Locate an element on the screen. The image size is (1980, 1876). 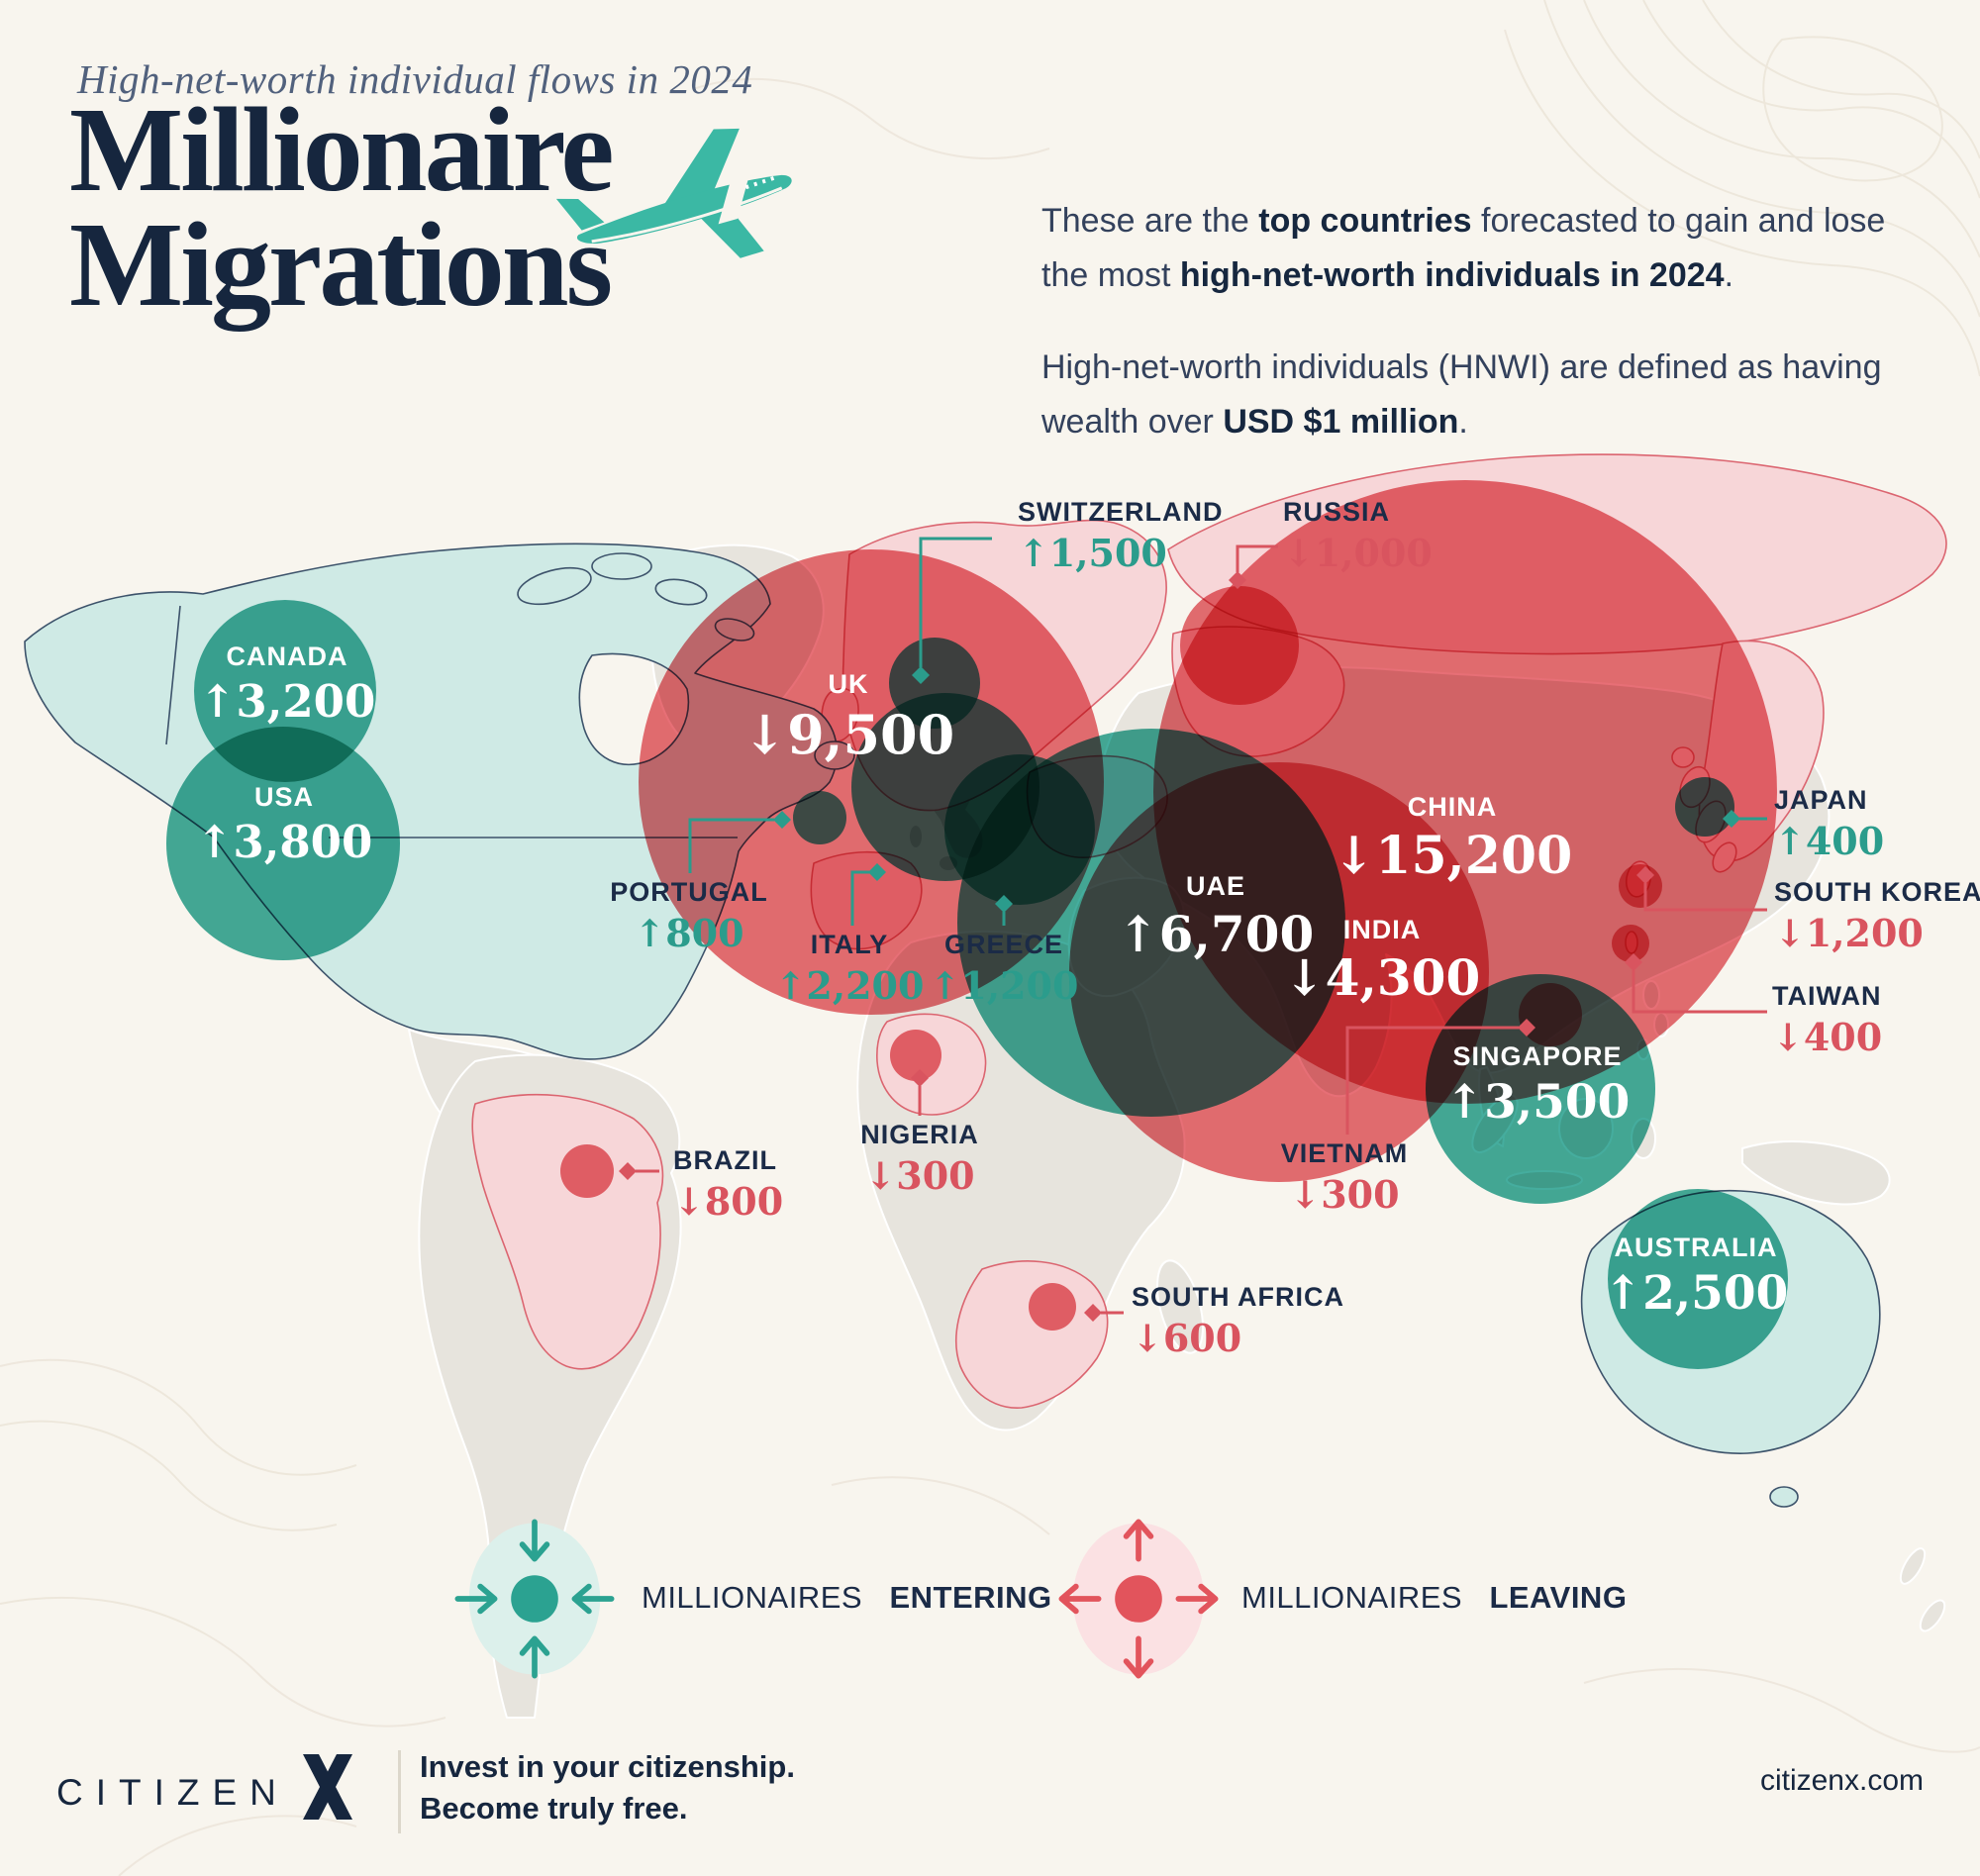
callout-diamond-south_africa is located at coordinates (1093, 1313).